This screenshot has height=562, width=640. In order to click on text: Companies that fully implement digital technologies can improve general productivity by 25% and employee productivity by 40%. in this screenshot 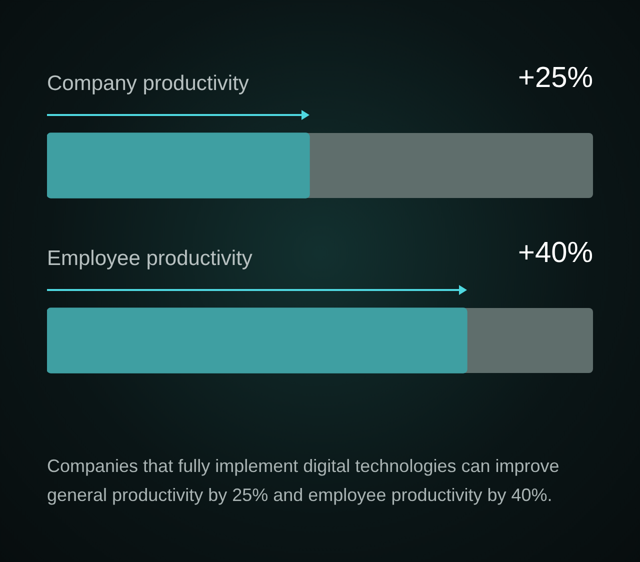, I will do `click(303, 481)`.